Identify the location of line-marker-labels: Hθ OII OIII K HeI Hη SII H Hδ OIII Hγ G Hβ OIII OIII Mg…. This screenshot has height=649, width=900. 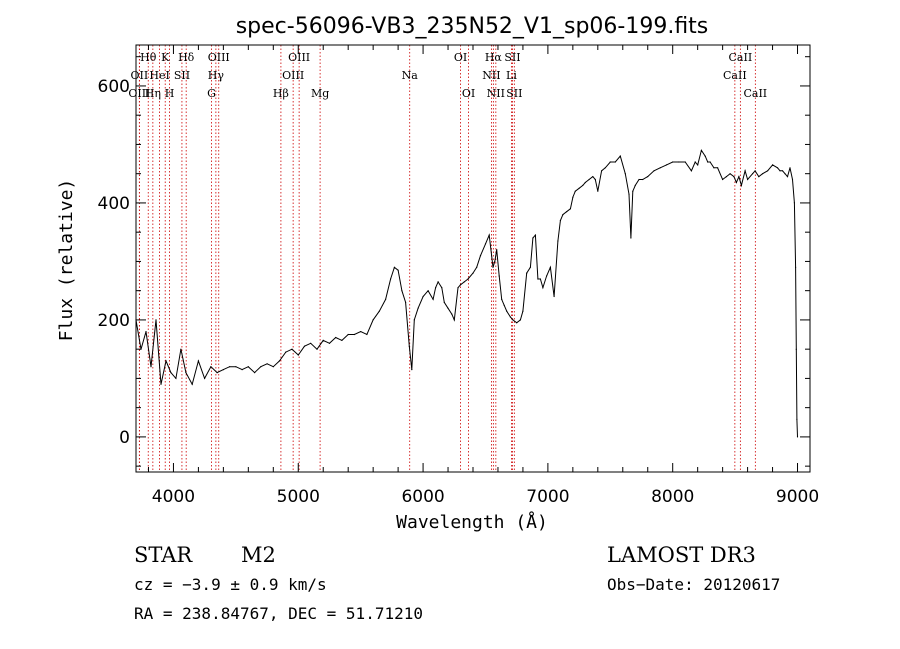
(447, 75).